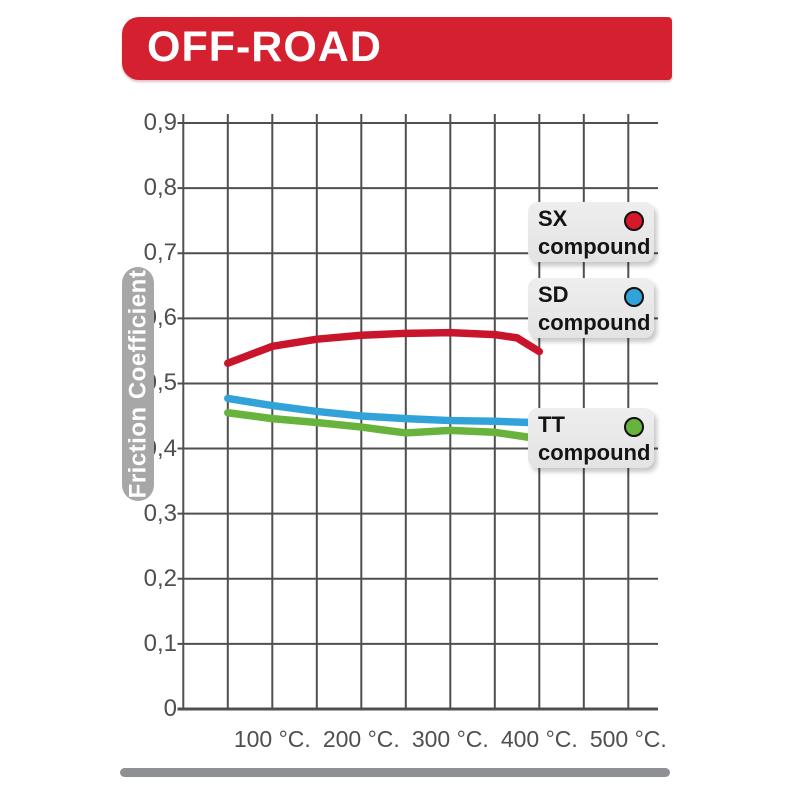 The height and width of the screenshot is (800, 800). Describe the element at coordinates (594, 452) in the screenshot. I see `legend-tt-compound-label: compound` at that location.